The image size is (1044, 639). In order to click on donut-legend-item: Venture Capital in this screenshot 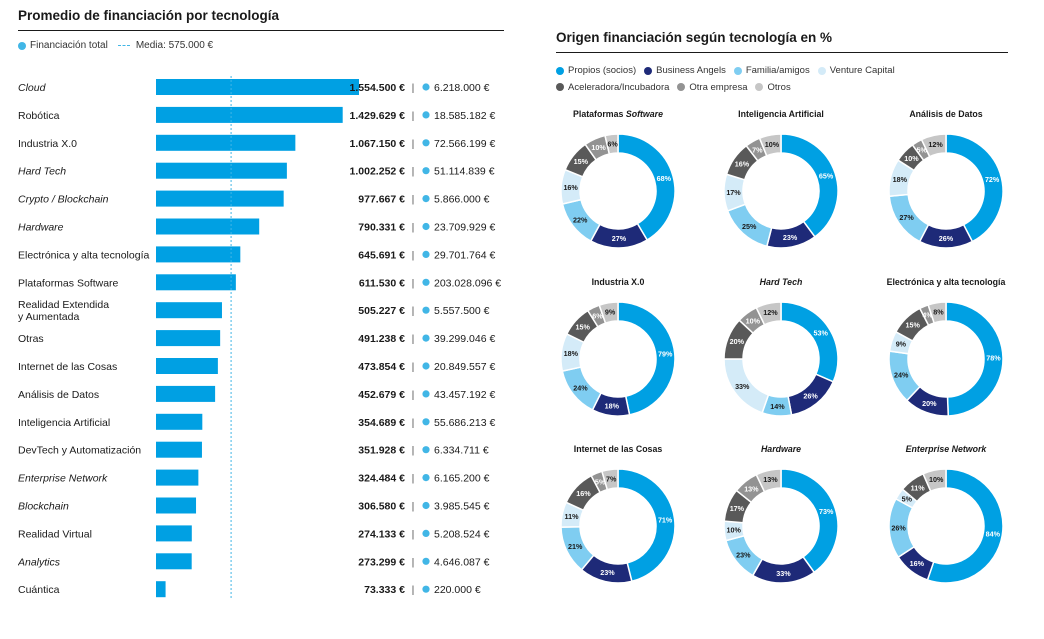, I will do `click(856, 70)`.